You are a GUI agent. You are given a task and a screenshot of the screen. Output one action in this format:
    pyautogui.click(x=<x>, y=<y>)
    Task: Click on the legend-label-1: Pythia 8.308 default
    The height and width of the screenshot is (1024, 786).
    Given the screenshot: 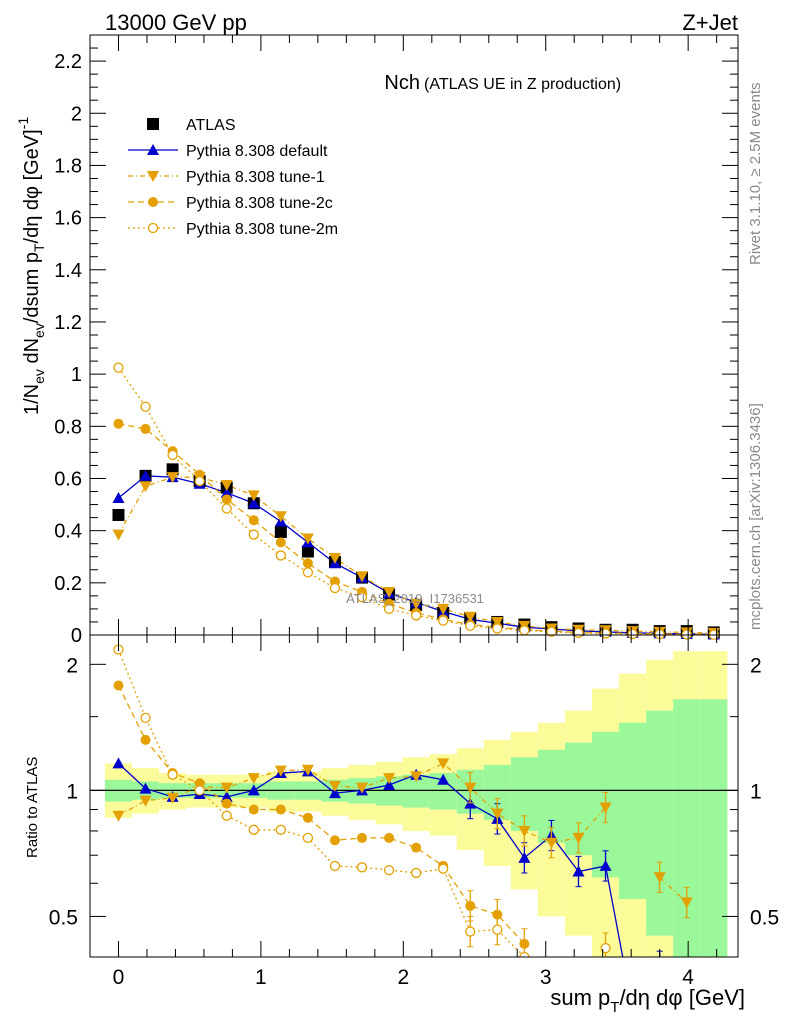 What is the action you would take?
    pyautogui.click(x=257, y=151)
    